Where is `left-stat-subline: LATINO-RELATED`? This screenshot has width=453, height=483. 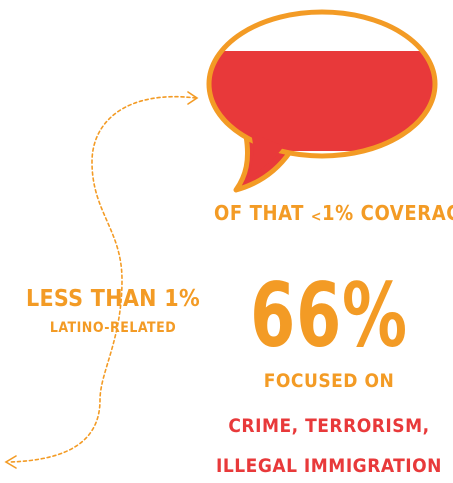
left-stat-subline: LATINO-RELATED is located at coordinates (113, 328).